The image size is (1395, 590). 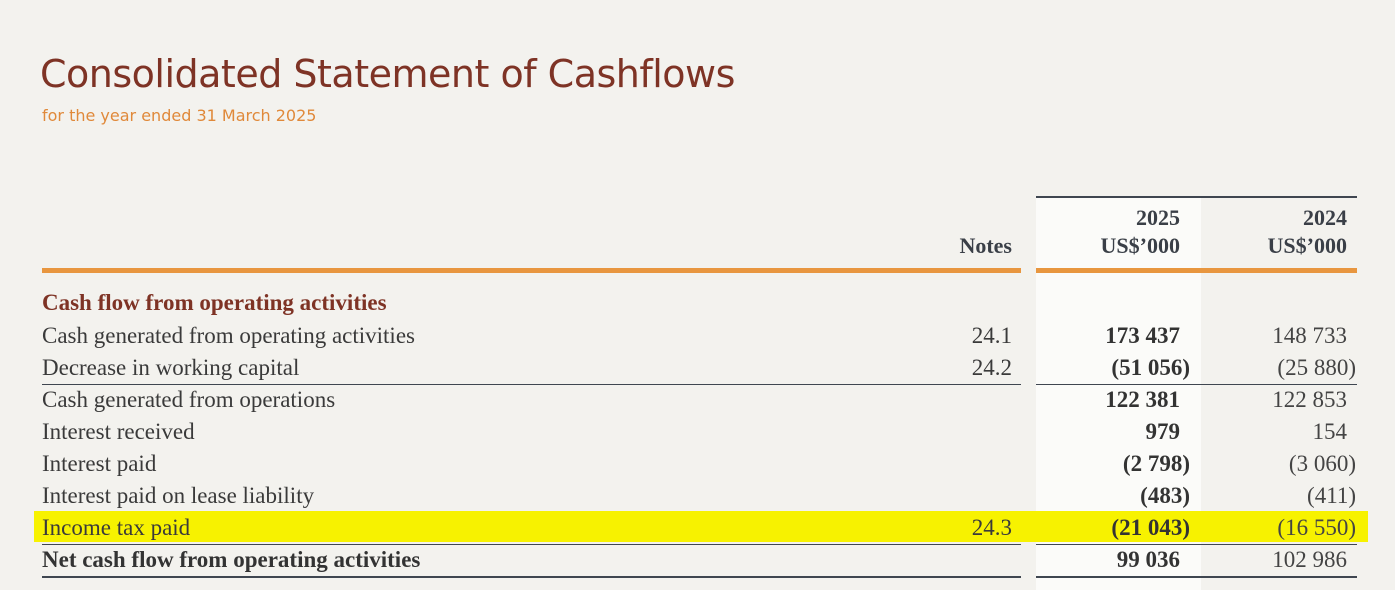 What do you see at coordinates (1322, 463) in the screenshot?
I see `row-value-2024: (3 060)` at bounding box center [1322, 463].